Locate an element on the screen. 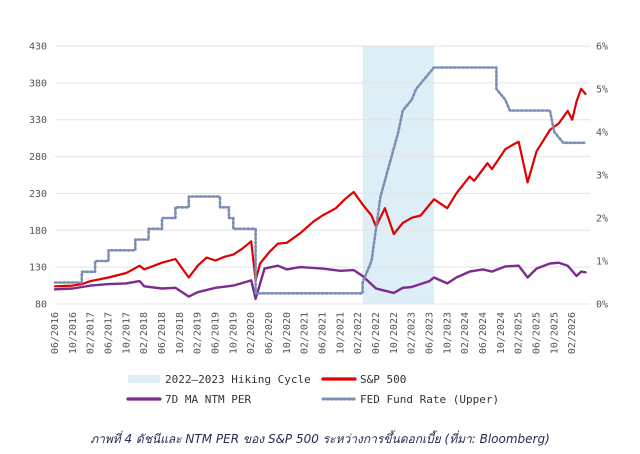 This screenshot has height=454, width=640. x-tick-label: 02/2017 is located at coordinates (91, 333).